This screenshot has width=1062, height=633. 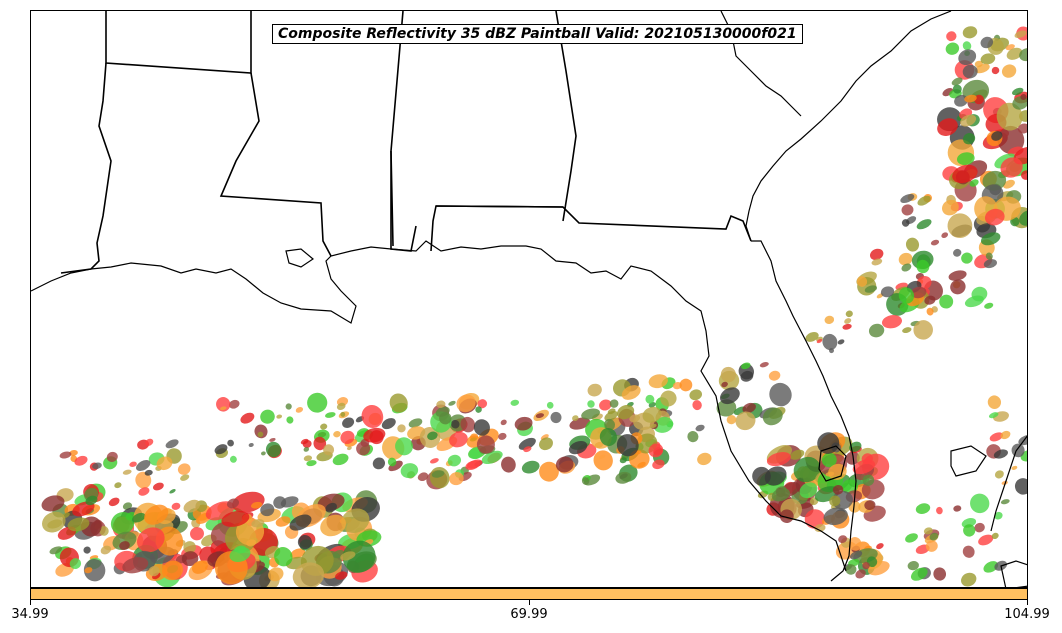 What do you see at coordinates (30, 602) in the screenshot?
I see `colorbar-tick` at bounding box center [30, 602].